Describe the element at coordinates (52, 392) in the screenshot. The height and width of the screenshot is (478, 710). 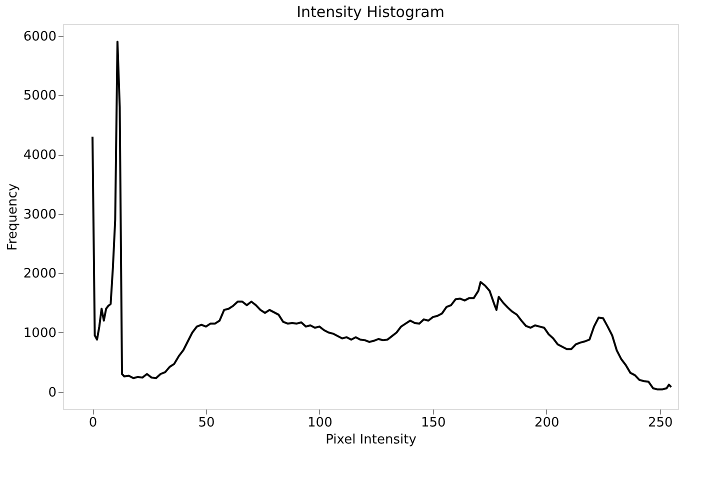
I see `y-tick-label: 0` at that location.